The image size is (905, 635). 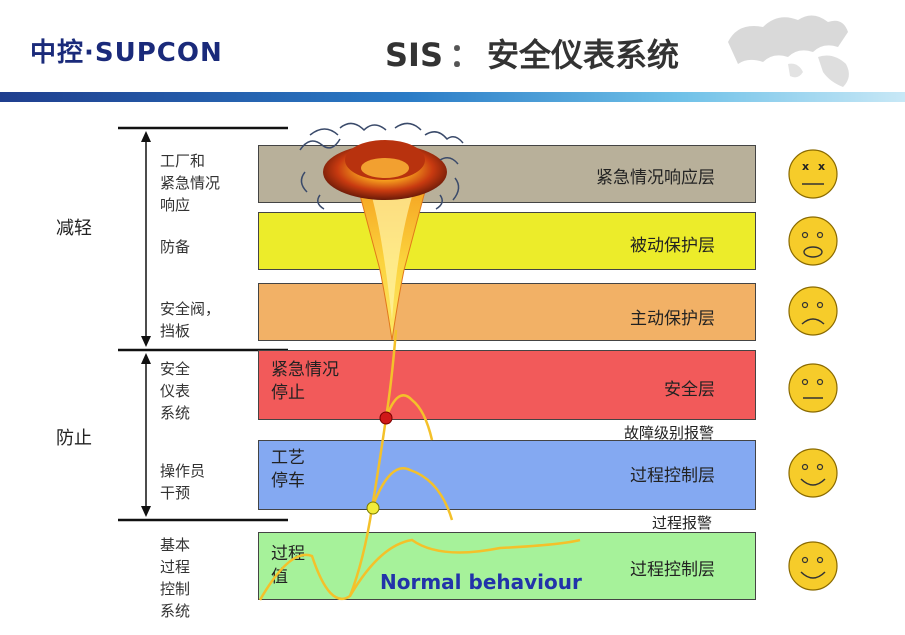 I want to click on header-accent-bar, so click(x=452, y=97).